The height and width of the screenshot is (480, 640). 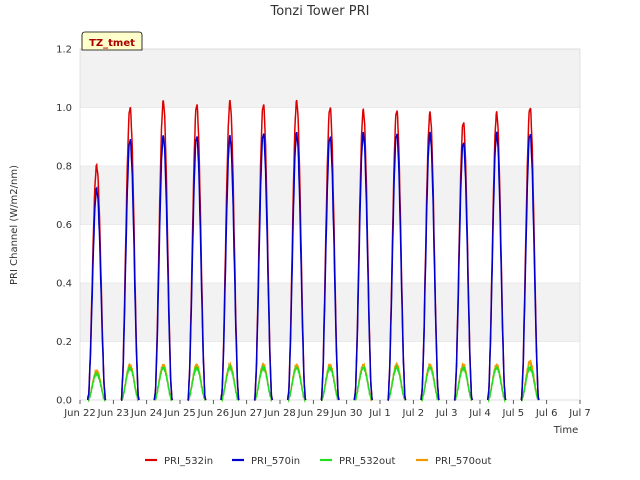 What do you see at coordinates (346, 413) in the screenshot?
I see `x-tick-label: Jun 30` at bounding box center [346, 413].